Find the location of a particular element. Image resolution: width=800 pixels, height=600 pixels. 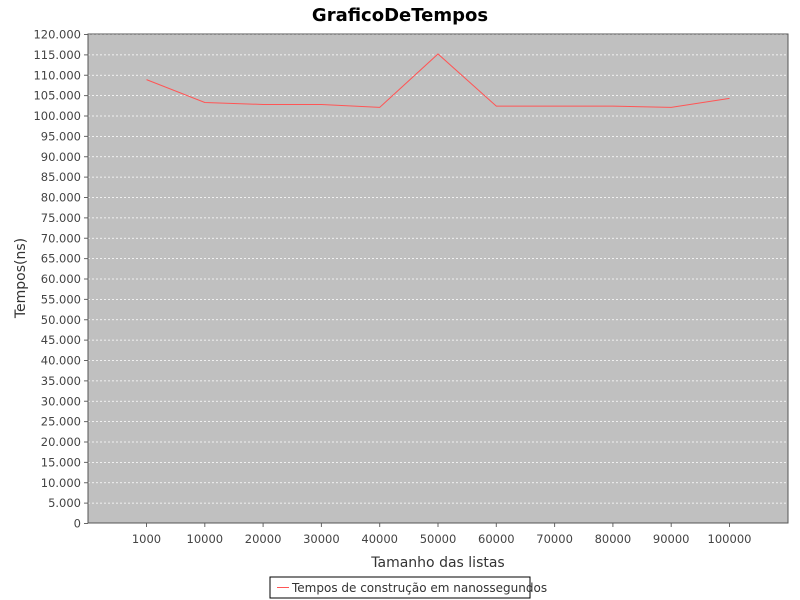

y-tick-label: 30.000 is located at coordinates (61, 401).